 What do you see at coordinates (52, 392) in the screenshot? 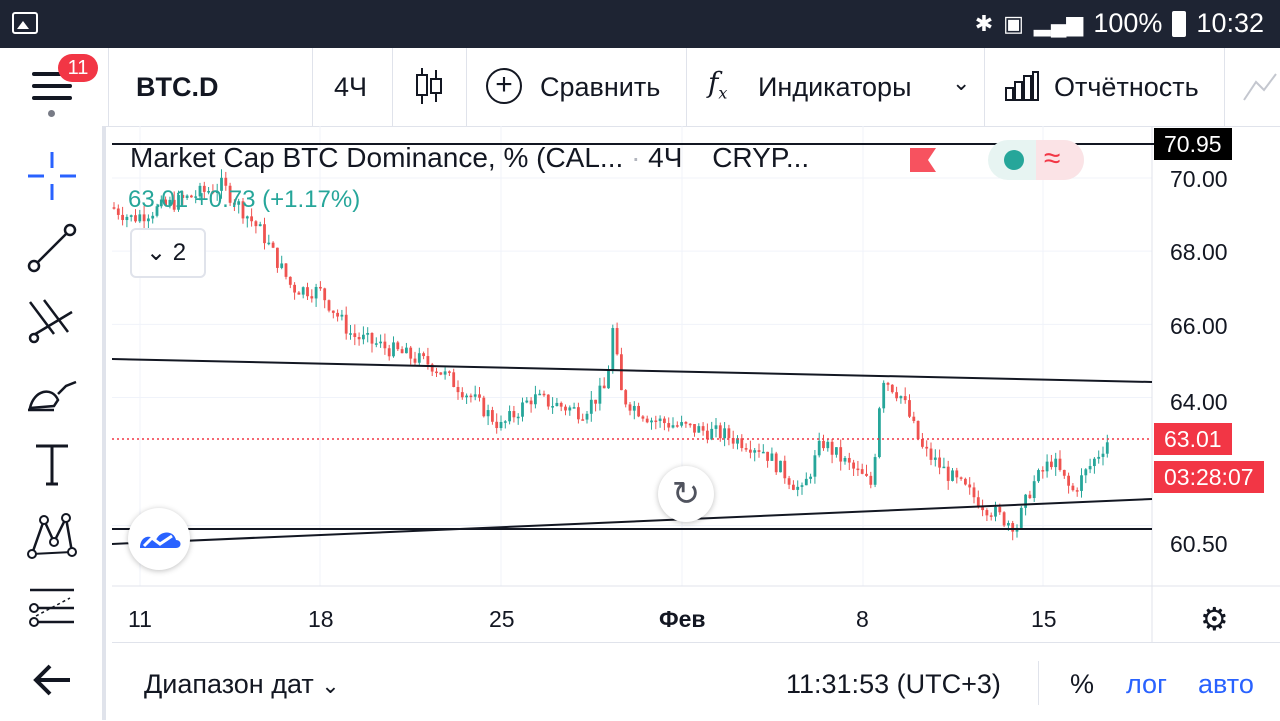
I see `brush-icon` at bounding box center [52, 392].